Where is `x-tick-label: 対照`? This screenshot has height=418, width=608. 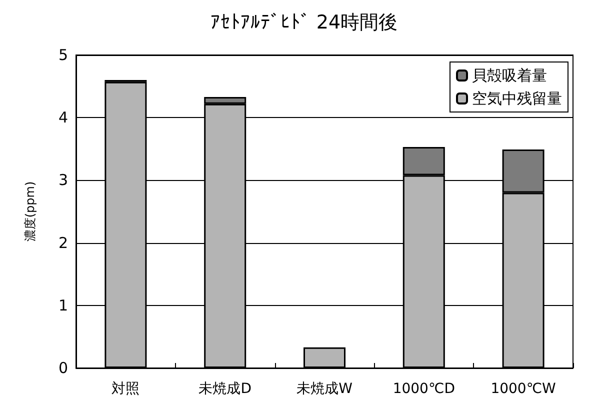
x-tick-label: 対照 is located at coordinates (126, 389).